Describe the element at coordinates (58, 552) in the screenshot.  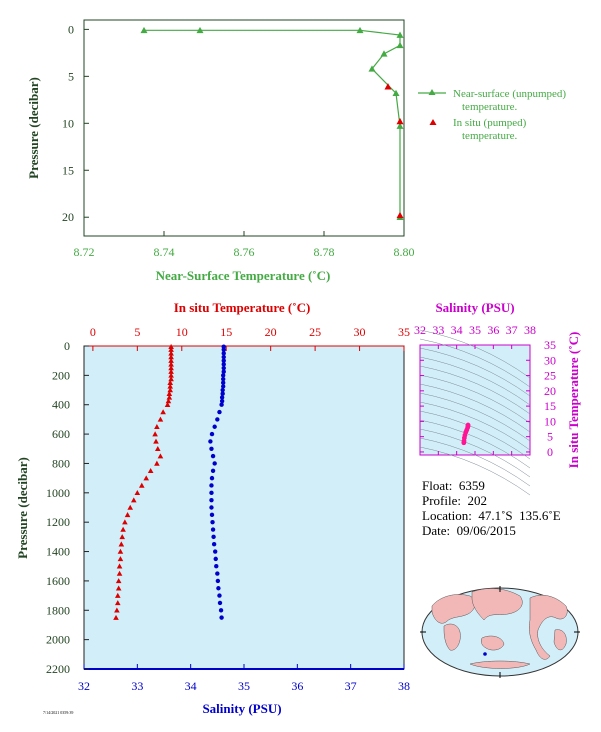
I see `main-y-tick-label: 1400` at that location.